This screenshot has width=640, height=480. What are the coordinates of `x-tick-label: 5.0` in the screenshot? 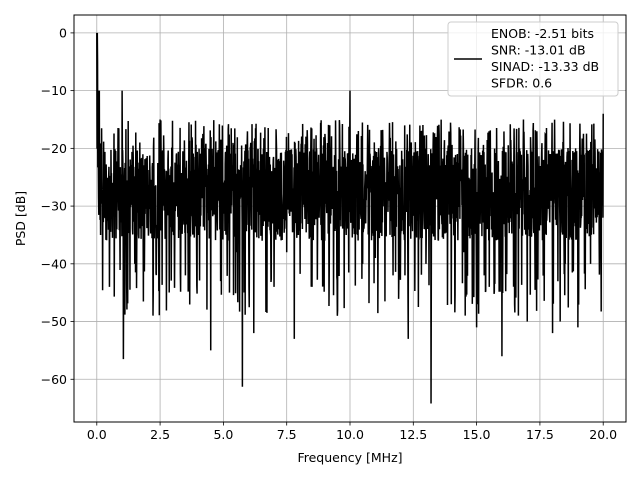 It's located at (223, 434).